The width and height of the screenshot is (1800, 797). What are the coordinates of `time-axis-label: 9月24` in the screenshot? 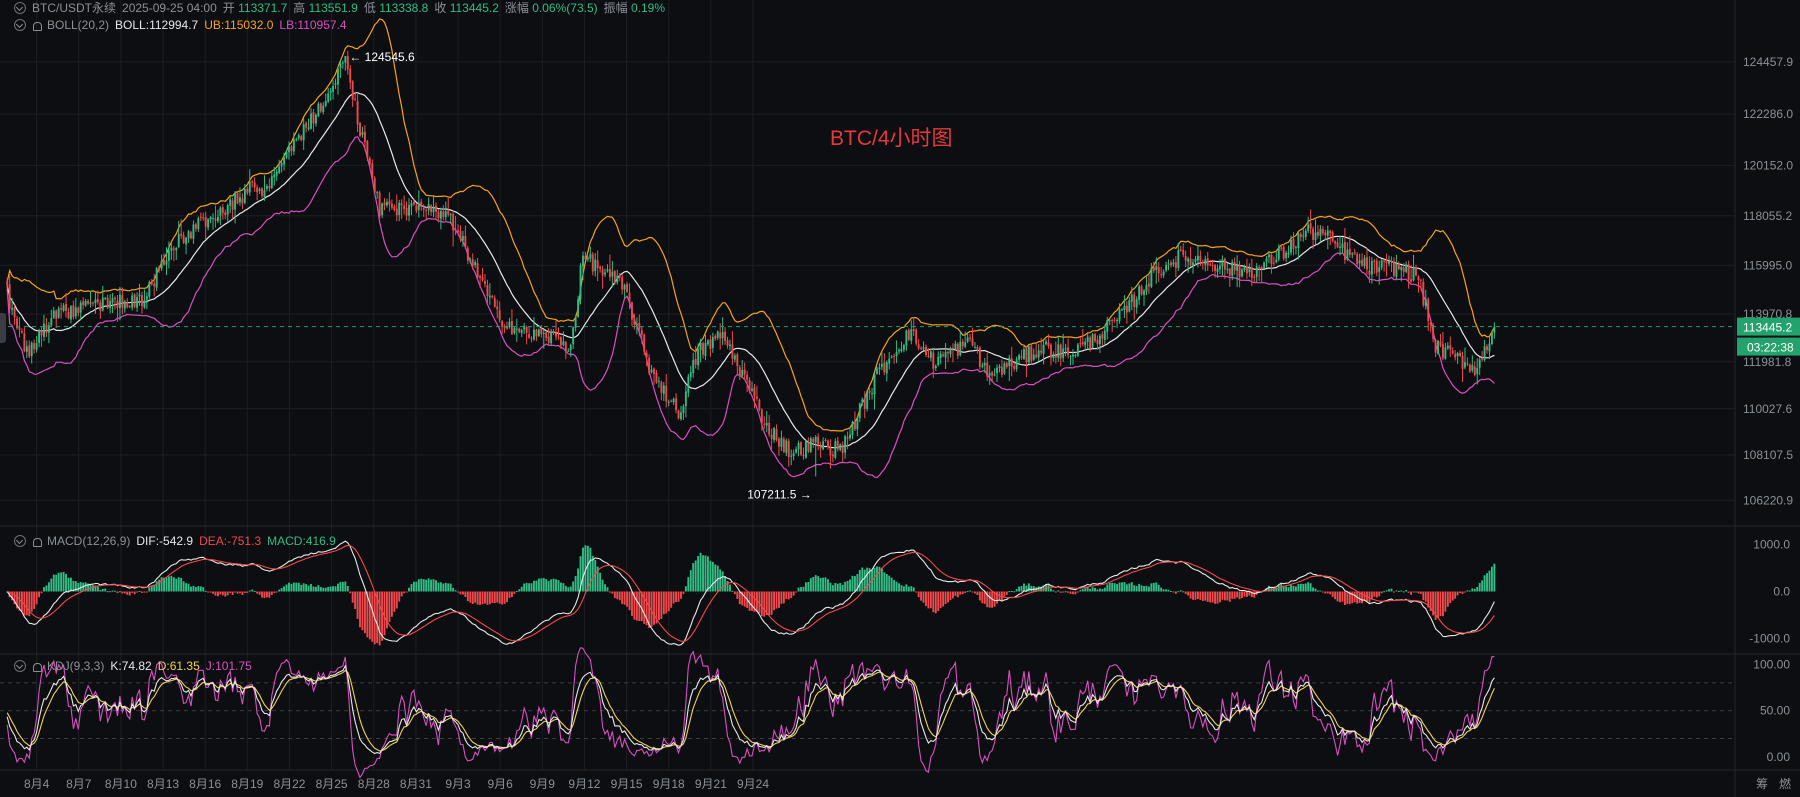 It's located at (753, 784).